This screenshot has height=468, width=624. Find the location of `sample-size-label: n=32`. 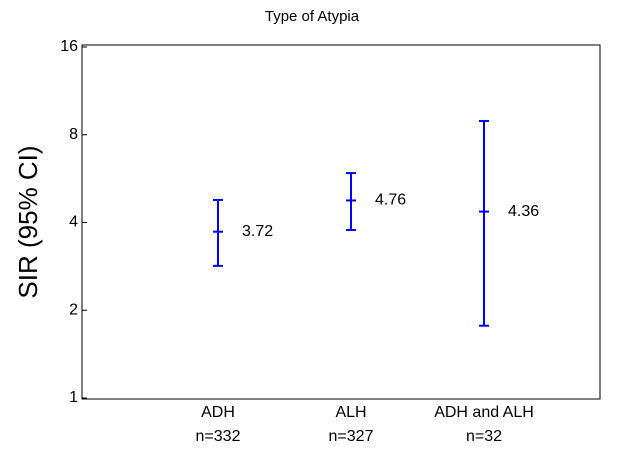

sample-size-label: n=32 is located at coordinates (484, 436).